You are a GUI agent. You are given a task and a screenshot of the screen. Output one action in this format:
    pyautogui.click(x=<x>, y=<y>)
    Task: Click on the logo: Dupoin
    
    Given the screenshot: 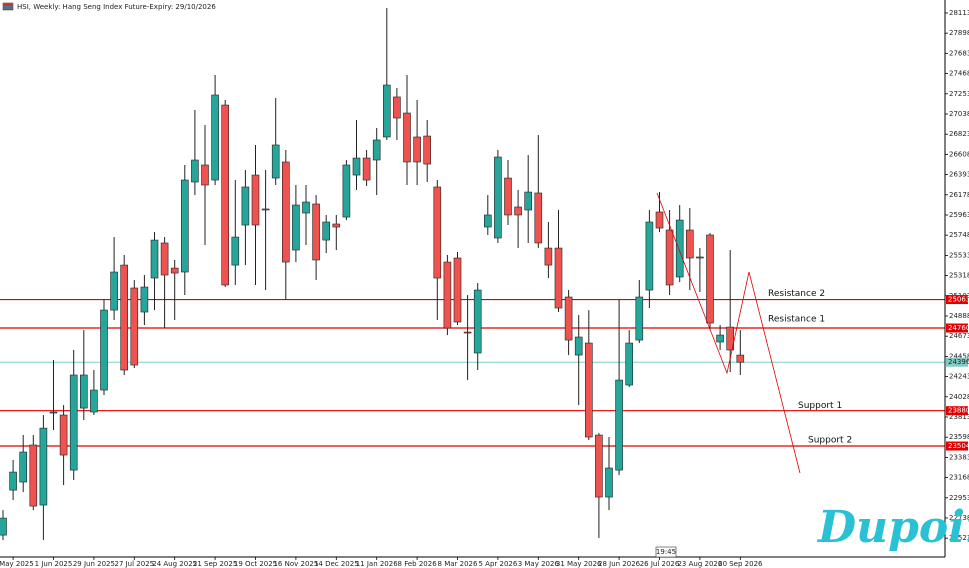 What is the action you would take?
    pyautogui.click(x=892, y=527)
    